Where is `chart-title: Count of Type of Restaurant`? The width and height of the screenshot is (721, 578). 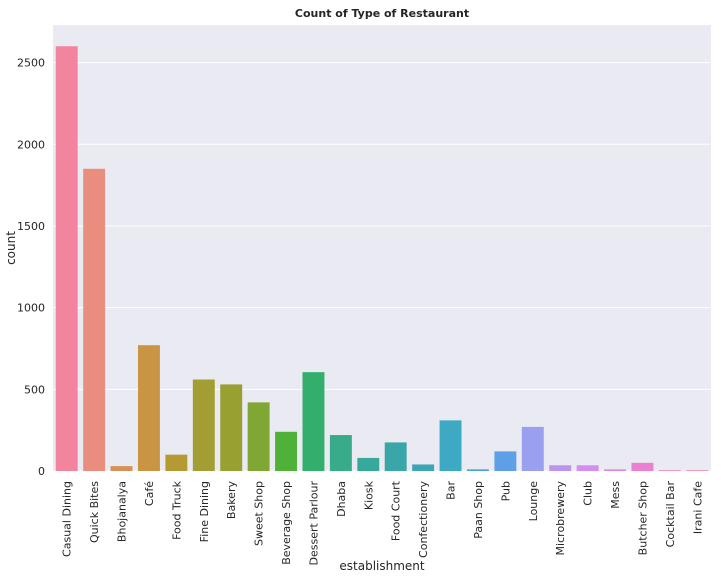
chart-title: Count of Type of Restaurant is located at coordinates (382, 13).